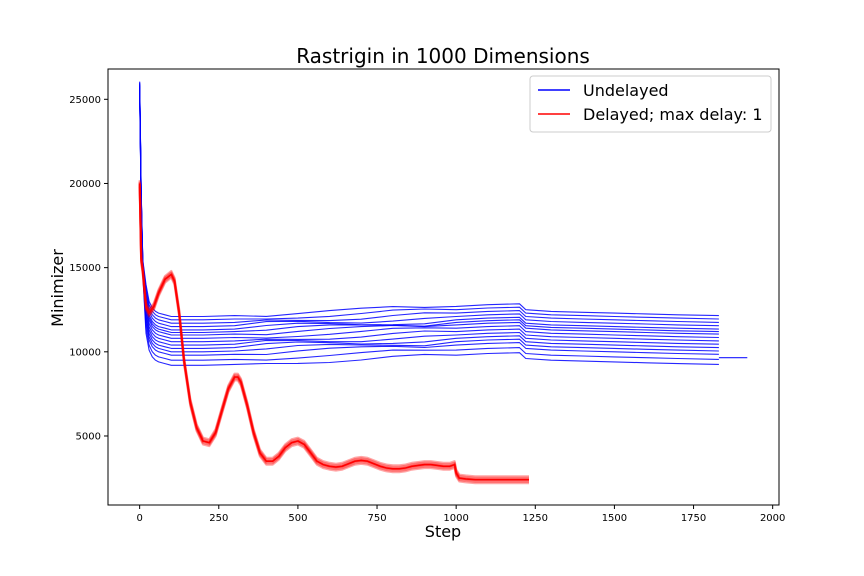 The image size is (864, 576). Describe the element at coordinates (57, 288) in the screenshot. I see `y-axis-label: Minimizer` at that location.